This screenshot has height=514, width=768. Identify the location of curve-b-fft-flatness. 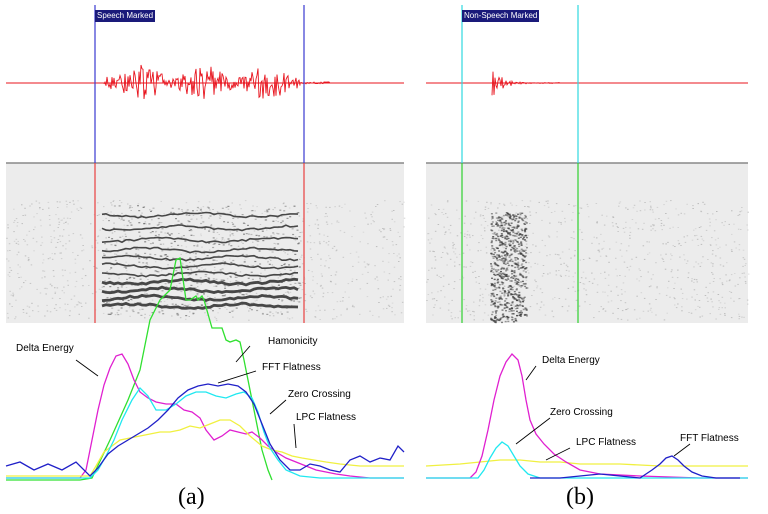
(635, 467).